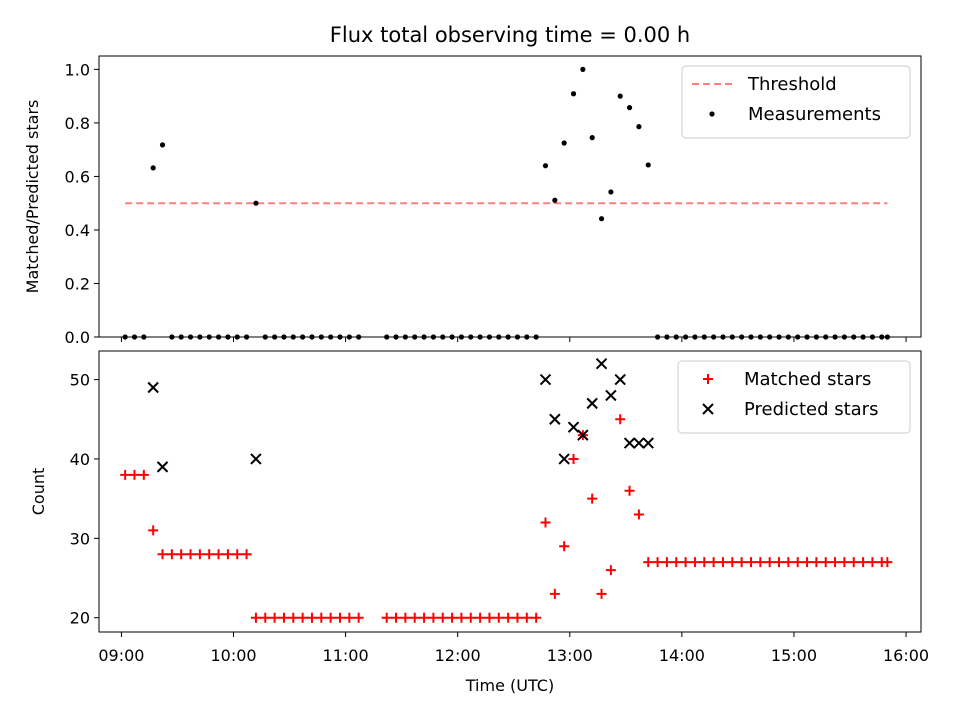  I want to click on top-panel-y-axis-label: Matched/Predicted stars, so click(32, 197).